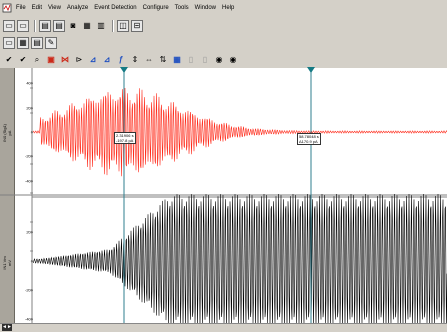 The height and width of the screenshot is (332, 447). I want to click on cursor-1-readout: 2.31906 s -197.8 pA, so click(125, 138).